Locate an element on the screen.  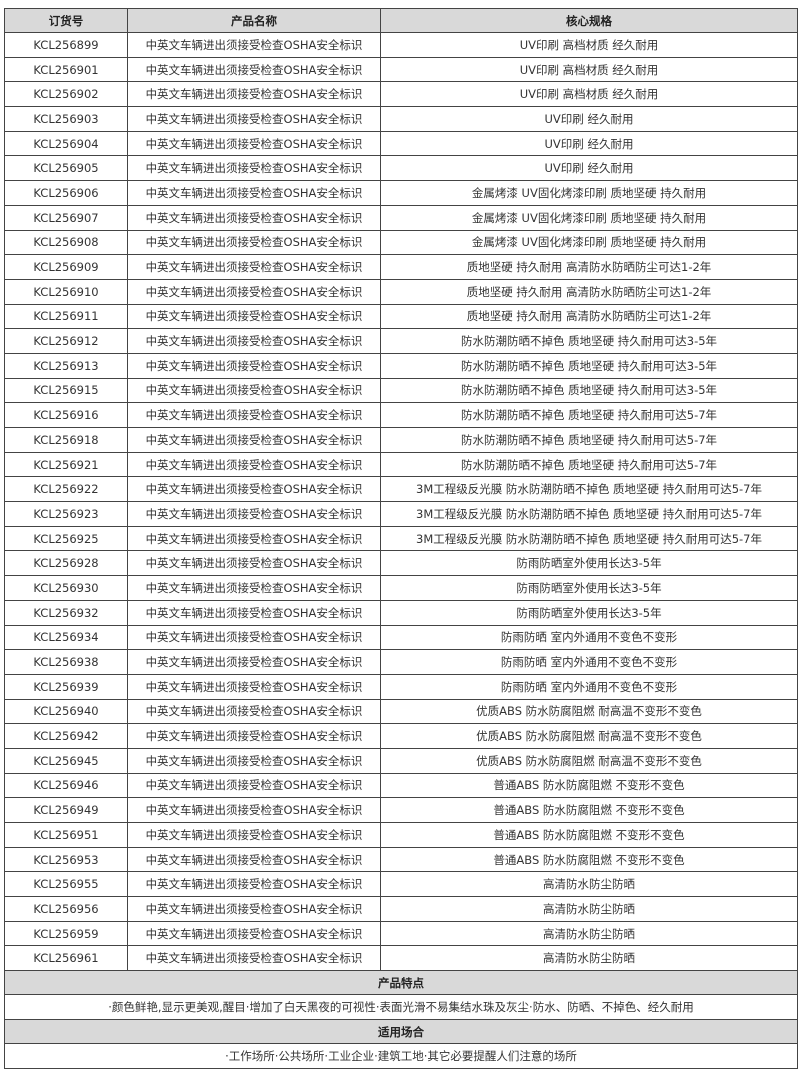
features-header-row: 产品特点 is located at coordinates (401, 983).